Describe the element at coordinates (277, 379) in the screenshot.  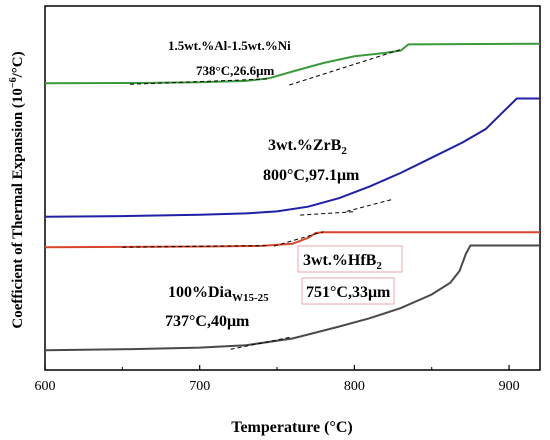
I see `tick-layer: 600 700 800 900` at that location.